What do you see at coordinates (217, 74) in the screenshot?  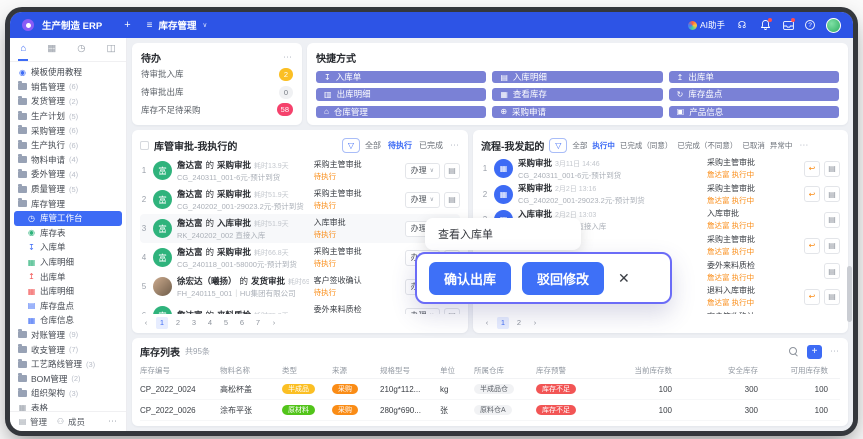 I see `todo-item-pending-inbound: 待审批入库 2` at bounding box center [217, 74].